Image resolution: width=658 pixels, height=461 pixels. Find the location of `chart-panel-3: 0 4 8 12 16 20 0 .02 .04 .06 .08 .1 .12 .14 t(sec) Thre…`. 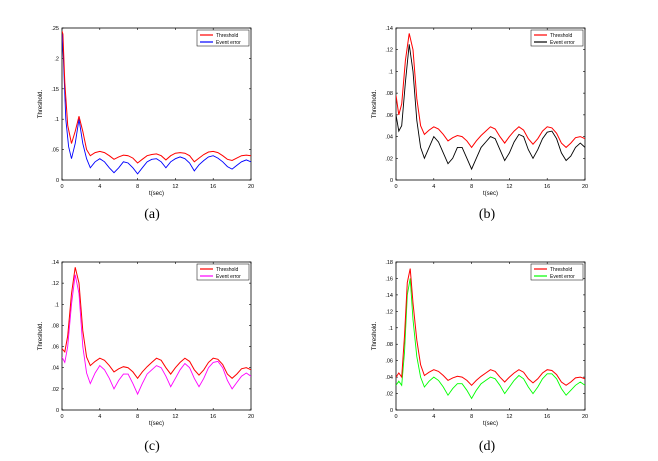

chart-panel-3: 0 4 8 12 16 20 0 .02 .04 .06 .08 .1 .12 .14 t(sec) Thre… is located at coordinates (146, 357).